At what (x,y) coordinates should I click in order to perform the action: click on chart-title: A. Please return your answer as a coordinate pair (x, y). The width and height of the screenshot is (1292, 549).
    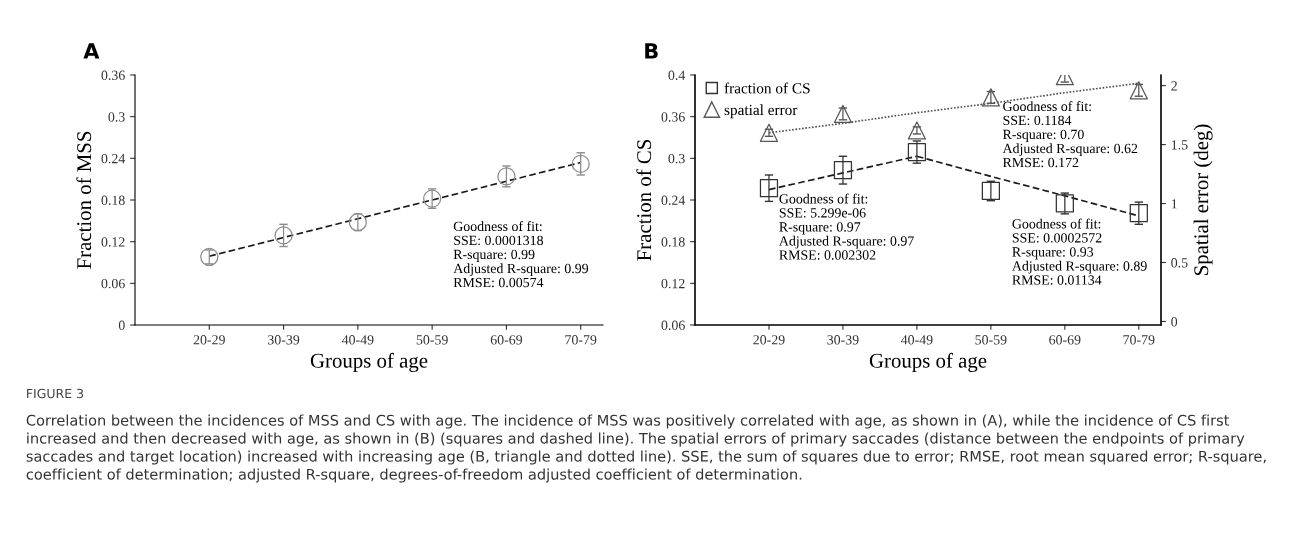
    Looking at the image, I should click on (91, 51).